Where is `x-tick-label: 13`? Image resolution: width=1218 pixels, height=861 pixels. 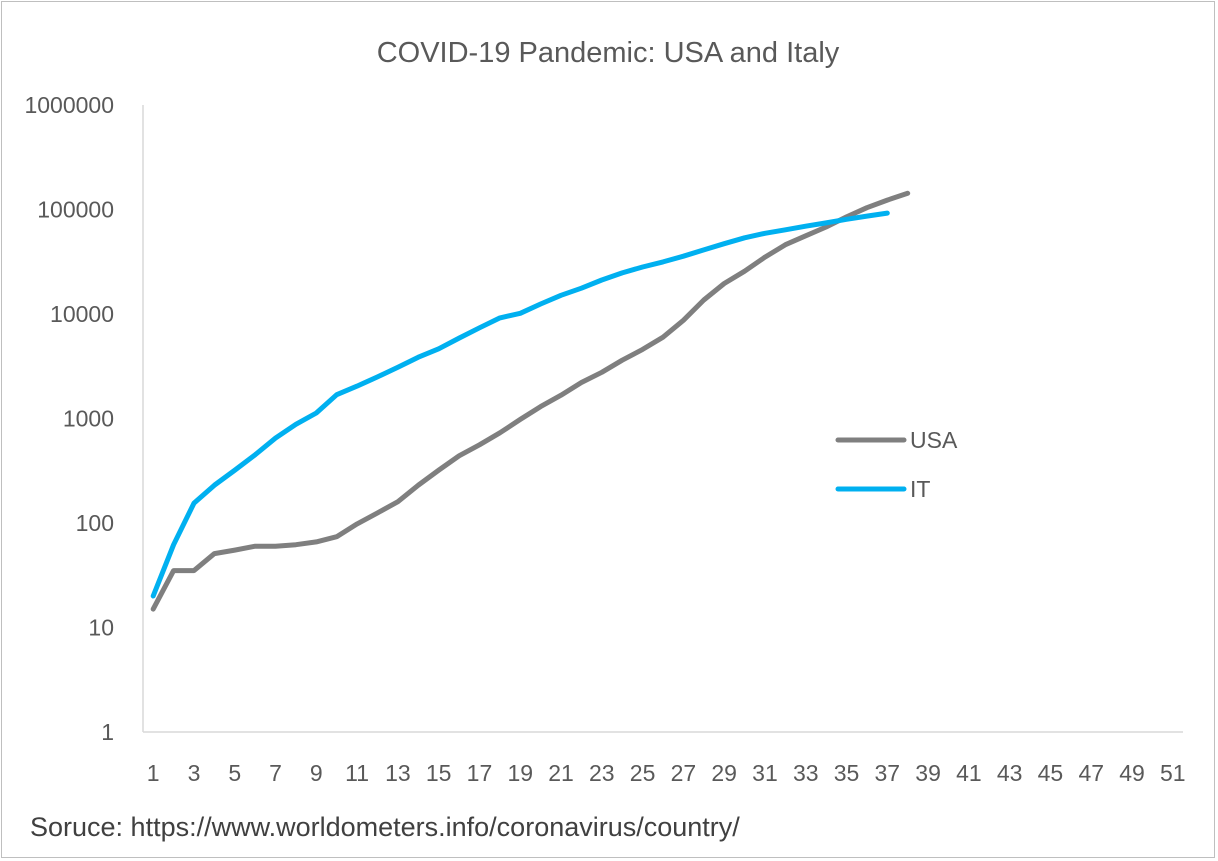
x-tick-label: 13 is located at coordinates (398, 773).